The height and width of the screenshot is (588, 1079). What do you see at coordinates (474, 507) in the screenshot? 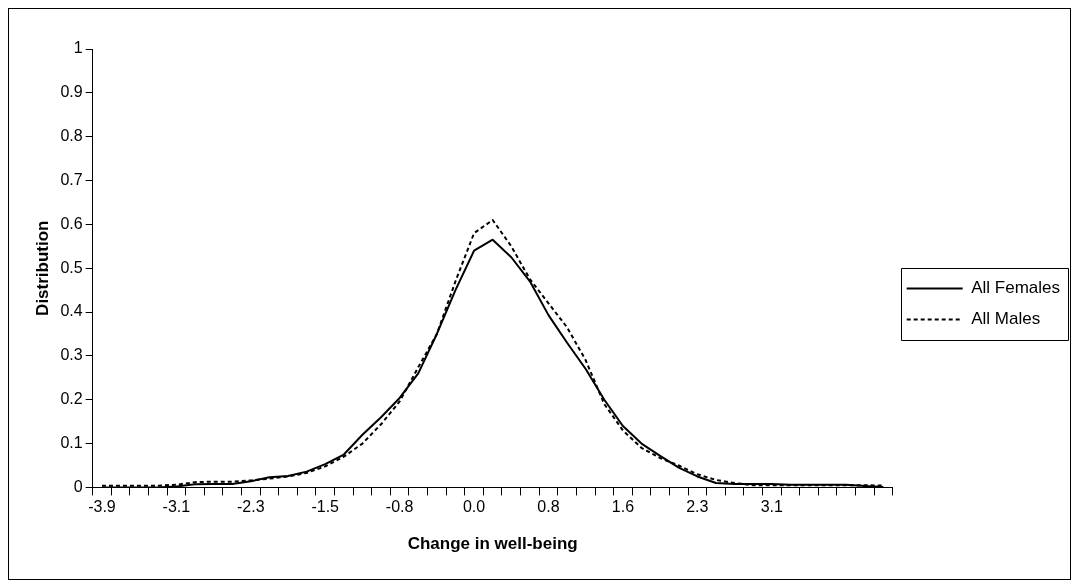
I see `x-tick-label: 0.0` at bounding box center [474, 507].